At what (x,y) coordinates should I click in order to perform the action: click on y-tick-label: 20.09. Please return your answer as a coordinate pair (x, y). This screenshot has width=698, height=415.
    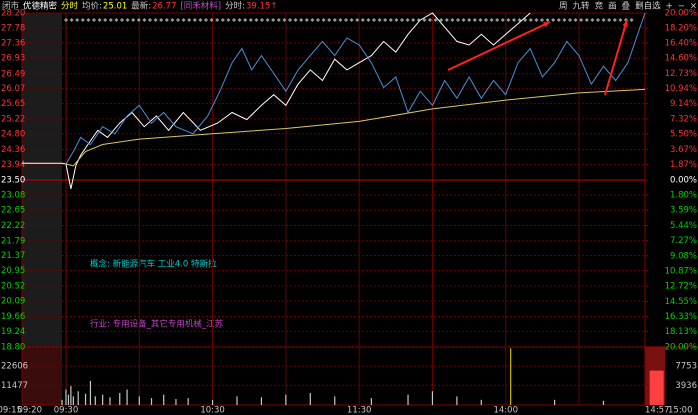
    Looking at the image, I should click on (13, 302).